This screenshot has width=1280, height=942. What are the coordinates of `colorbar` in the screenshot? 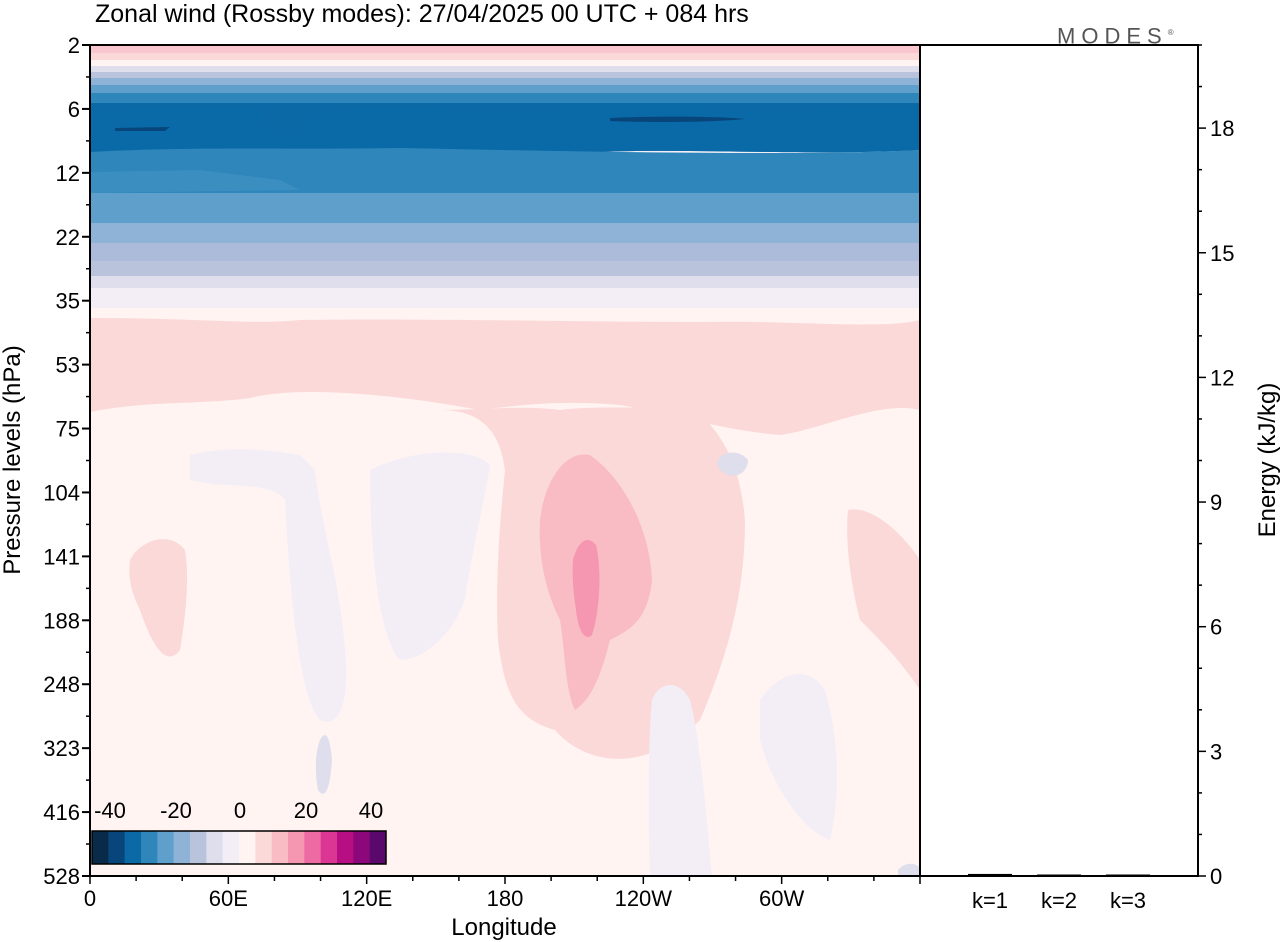 It's located at (239, 847).